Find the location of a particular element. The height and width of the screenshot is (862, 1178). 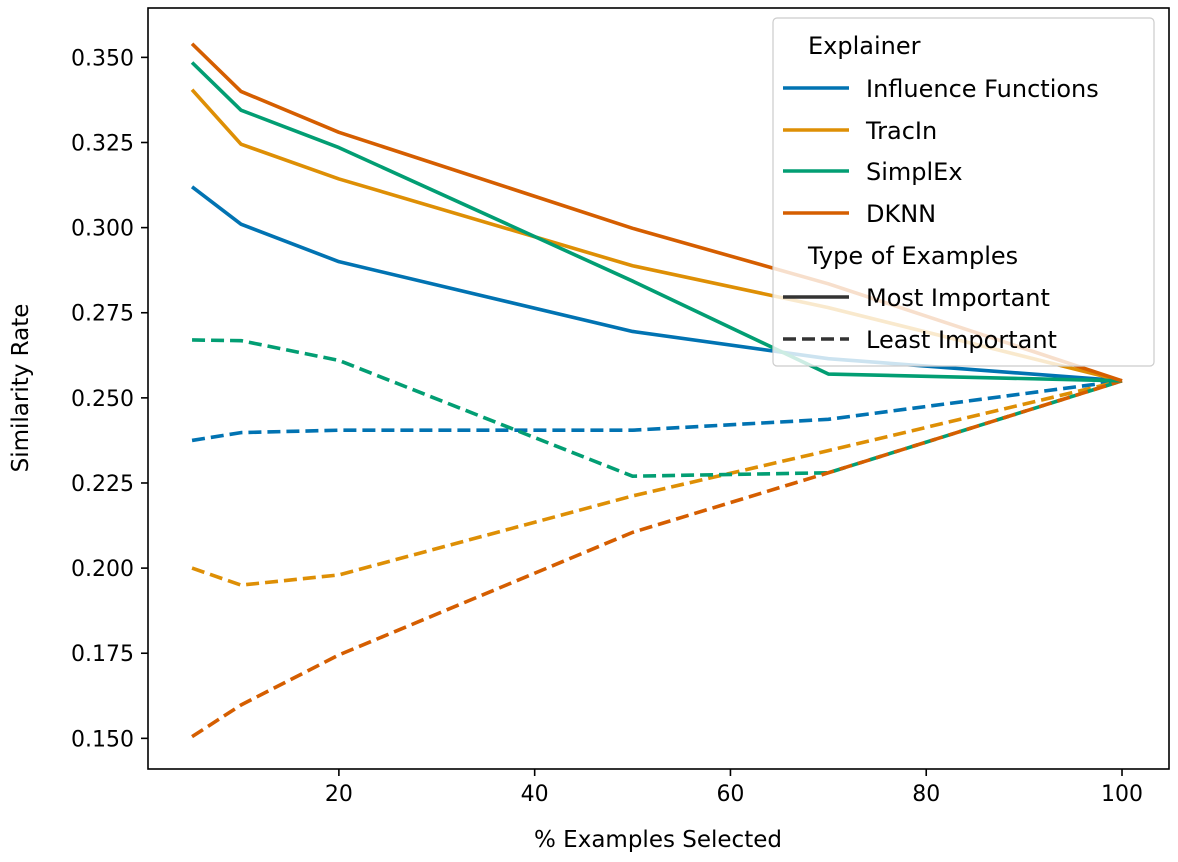

legend-label-simplex: SimplEx is located at coordinates (914, 172).